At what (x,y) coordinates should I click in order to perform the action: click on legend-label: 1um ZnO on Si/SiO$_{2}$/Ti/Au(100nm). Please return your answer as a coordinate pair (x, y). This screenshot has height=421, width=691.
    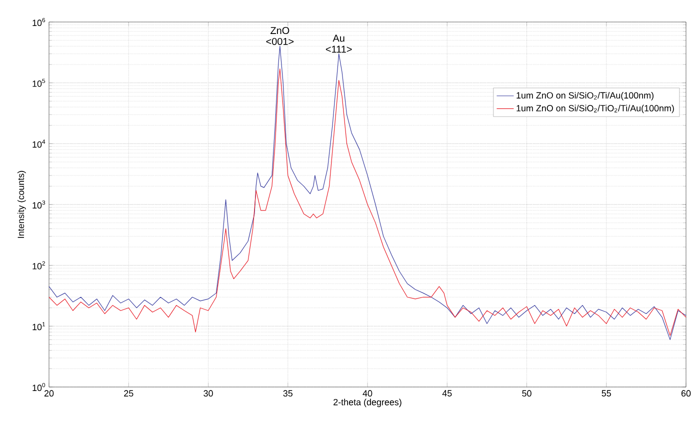
    Looking at the image, I should click on (585, 96).